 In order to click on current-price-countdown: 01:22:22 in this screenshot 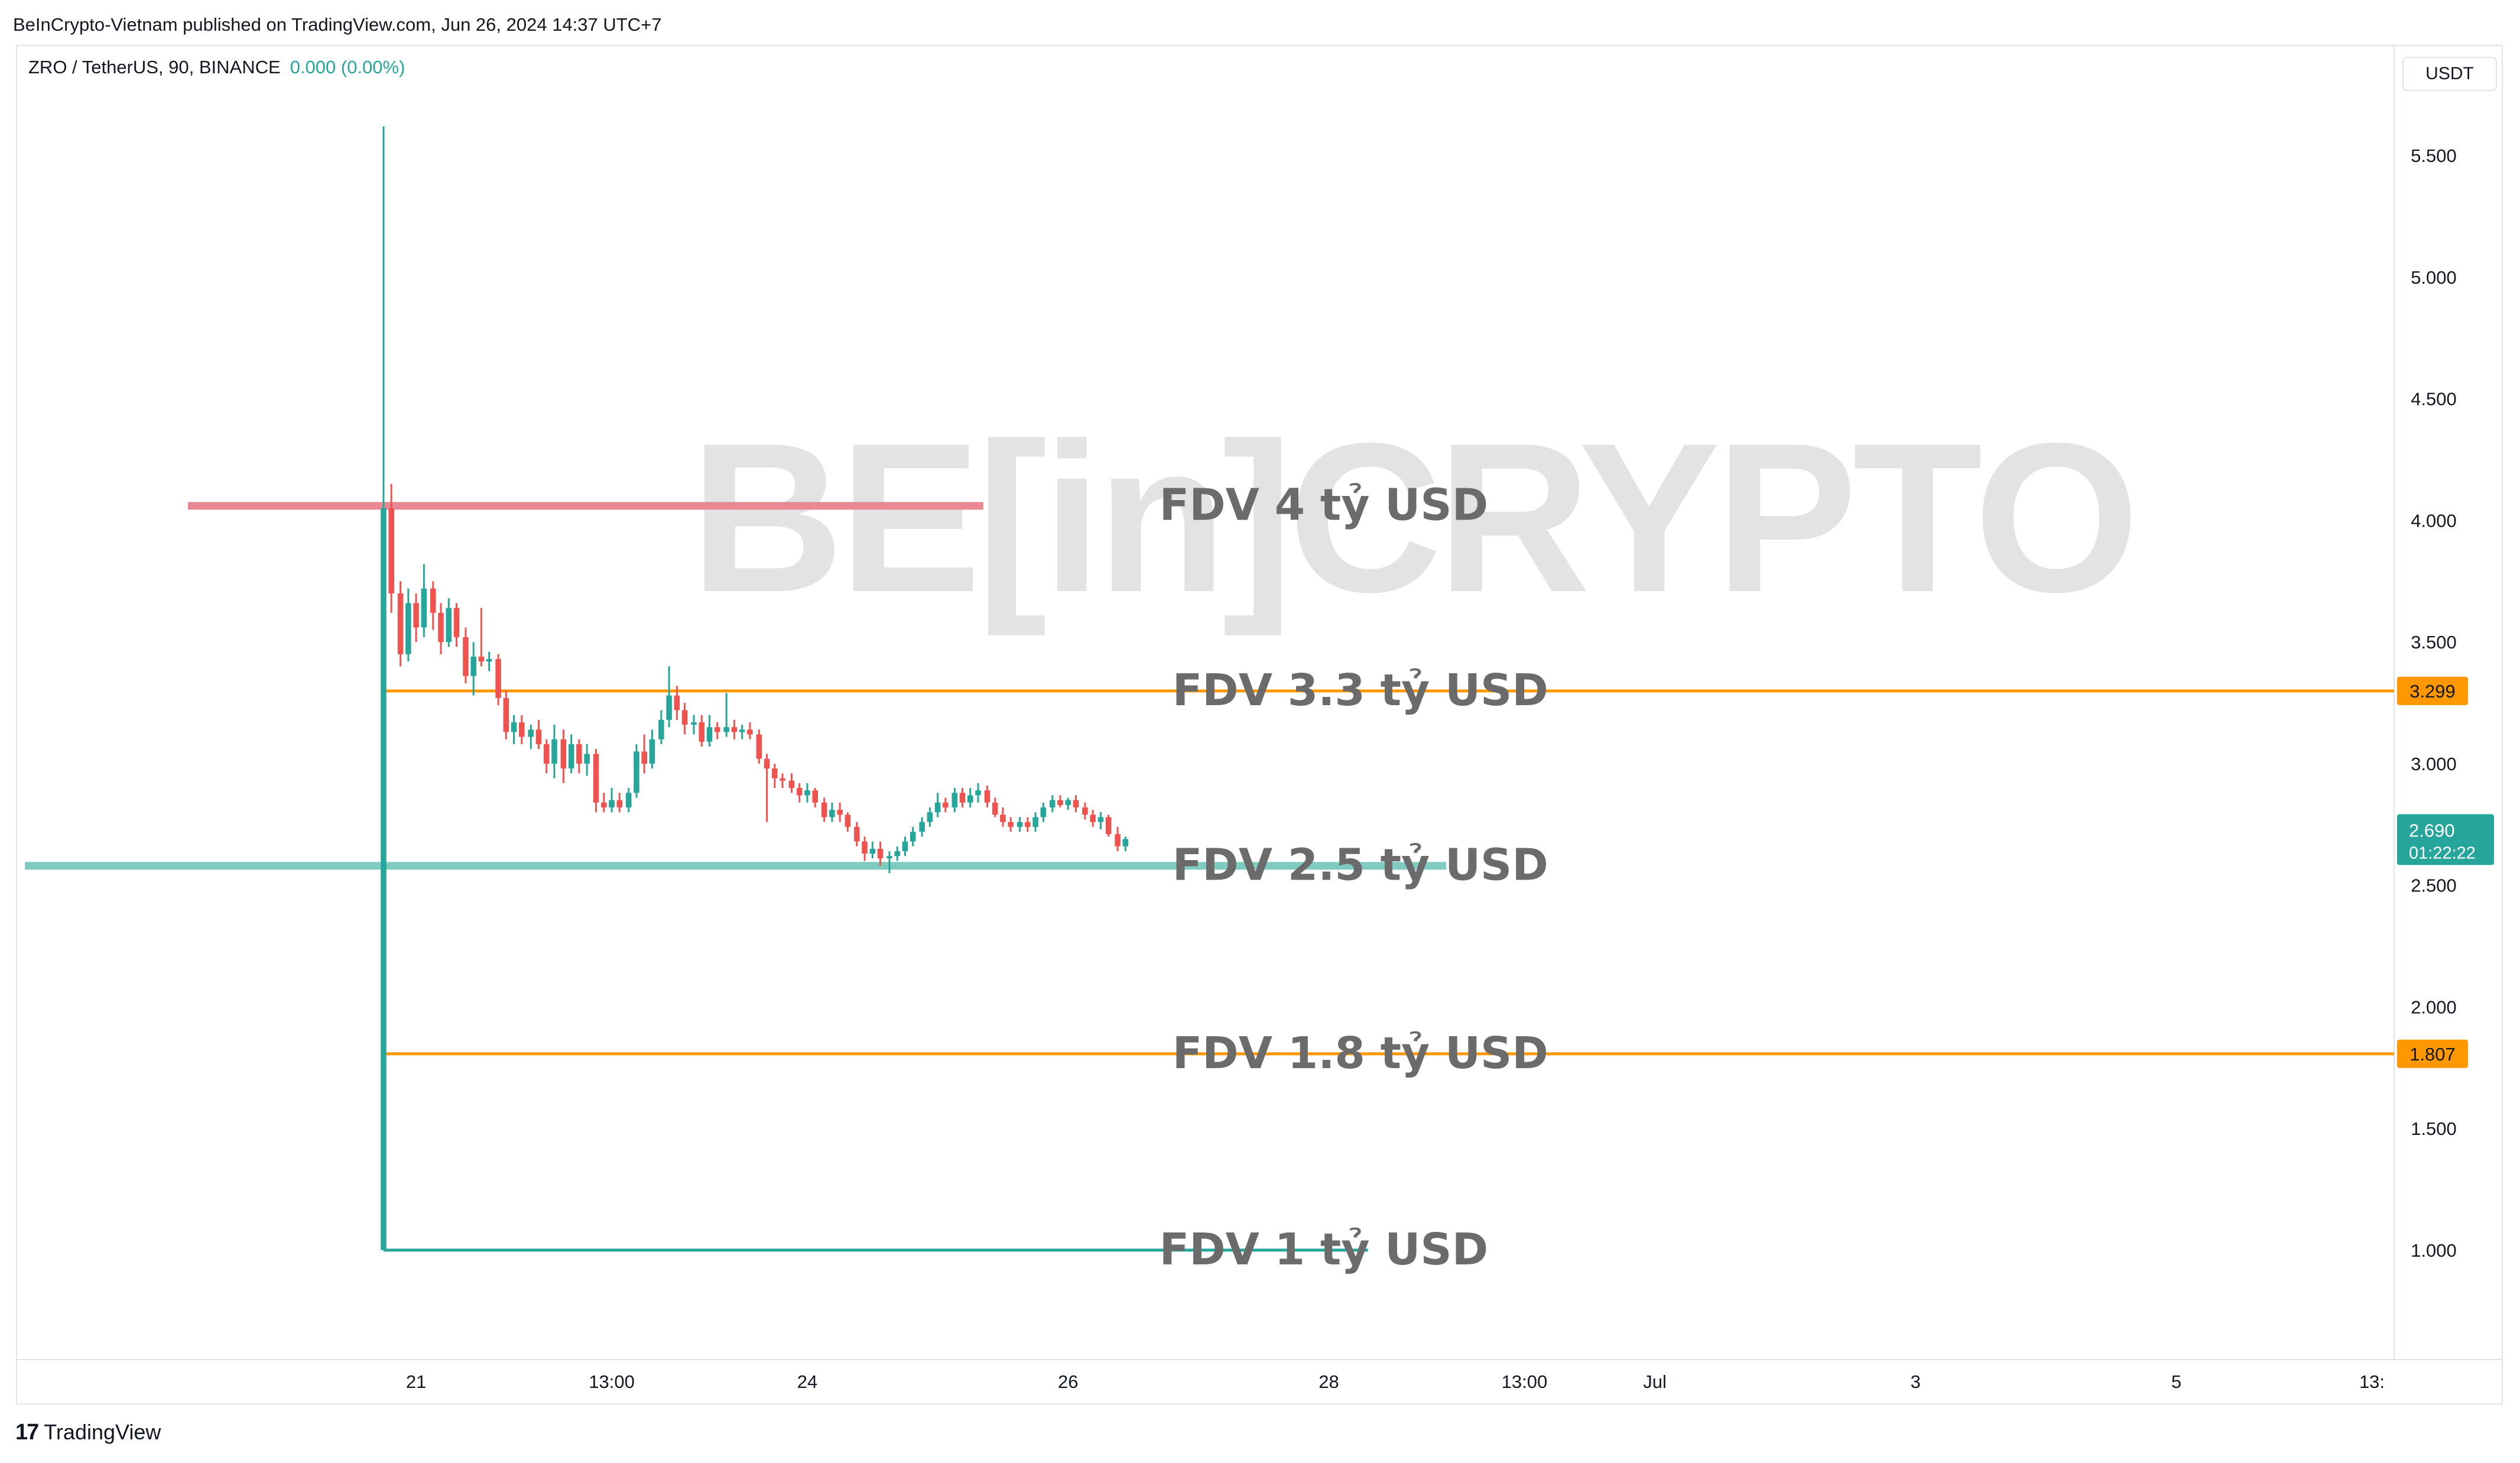, I will do `click(2442, 853)`.